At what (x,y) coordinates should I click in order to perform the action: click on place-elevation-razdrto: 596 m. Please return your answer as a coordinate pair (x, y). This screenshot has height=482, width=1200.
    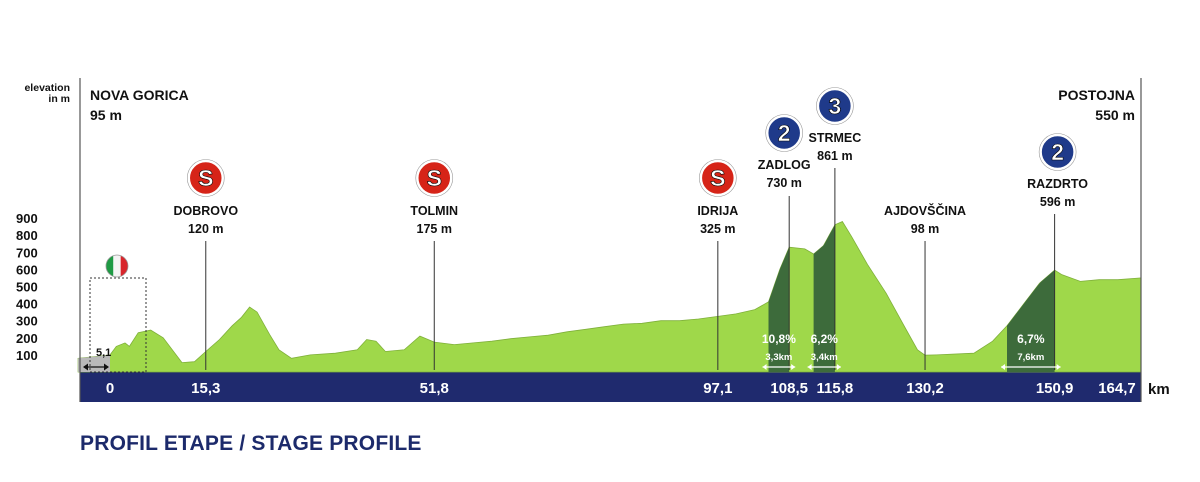
    Looking at the image, I should click on (1057, 202).